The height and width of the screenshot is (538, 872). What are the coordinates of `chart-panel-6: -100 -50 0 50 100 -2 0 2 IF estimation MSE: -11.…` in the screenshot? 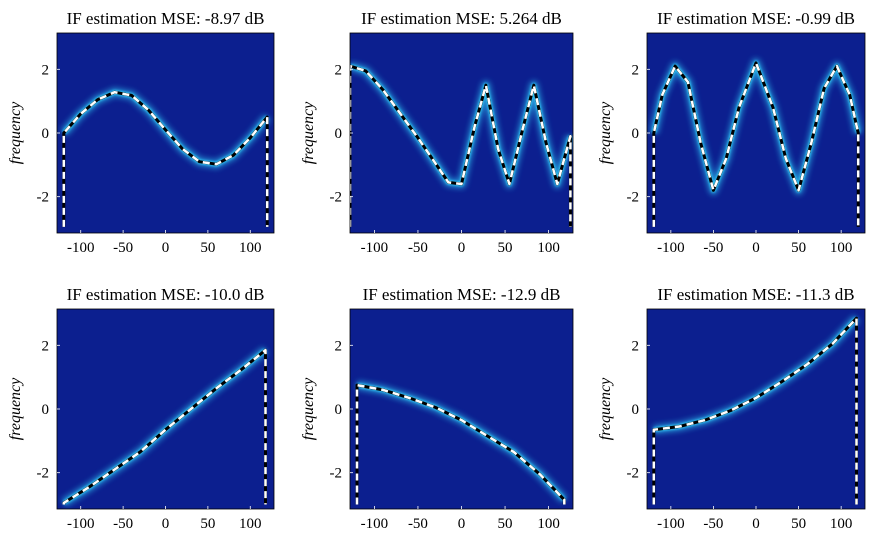 It's located at (731, 408).